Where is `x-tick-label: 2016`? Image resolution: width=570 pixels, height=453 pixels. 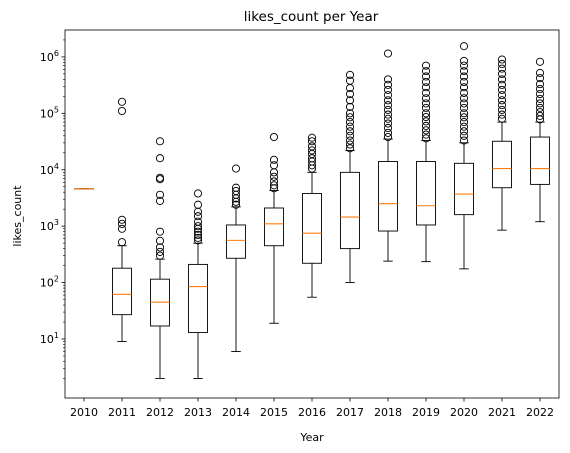 x-tick-label: 2016 is located at coordinates (312, 412).